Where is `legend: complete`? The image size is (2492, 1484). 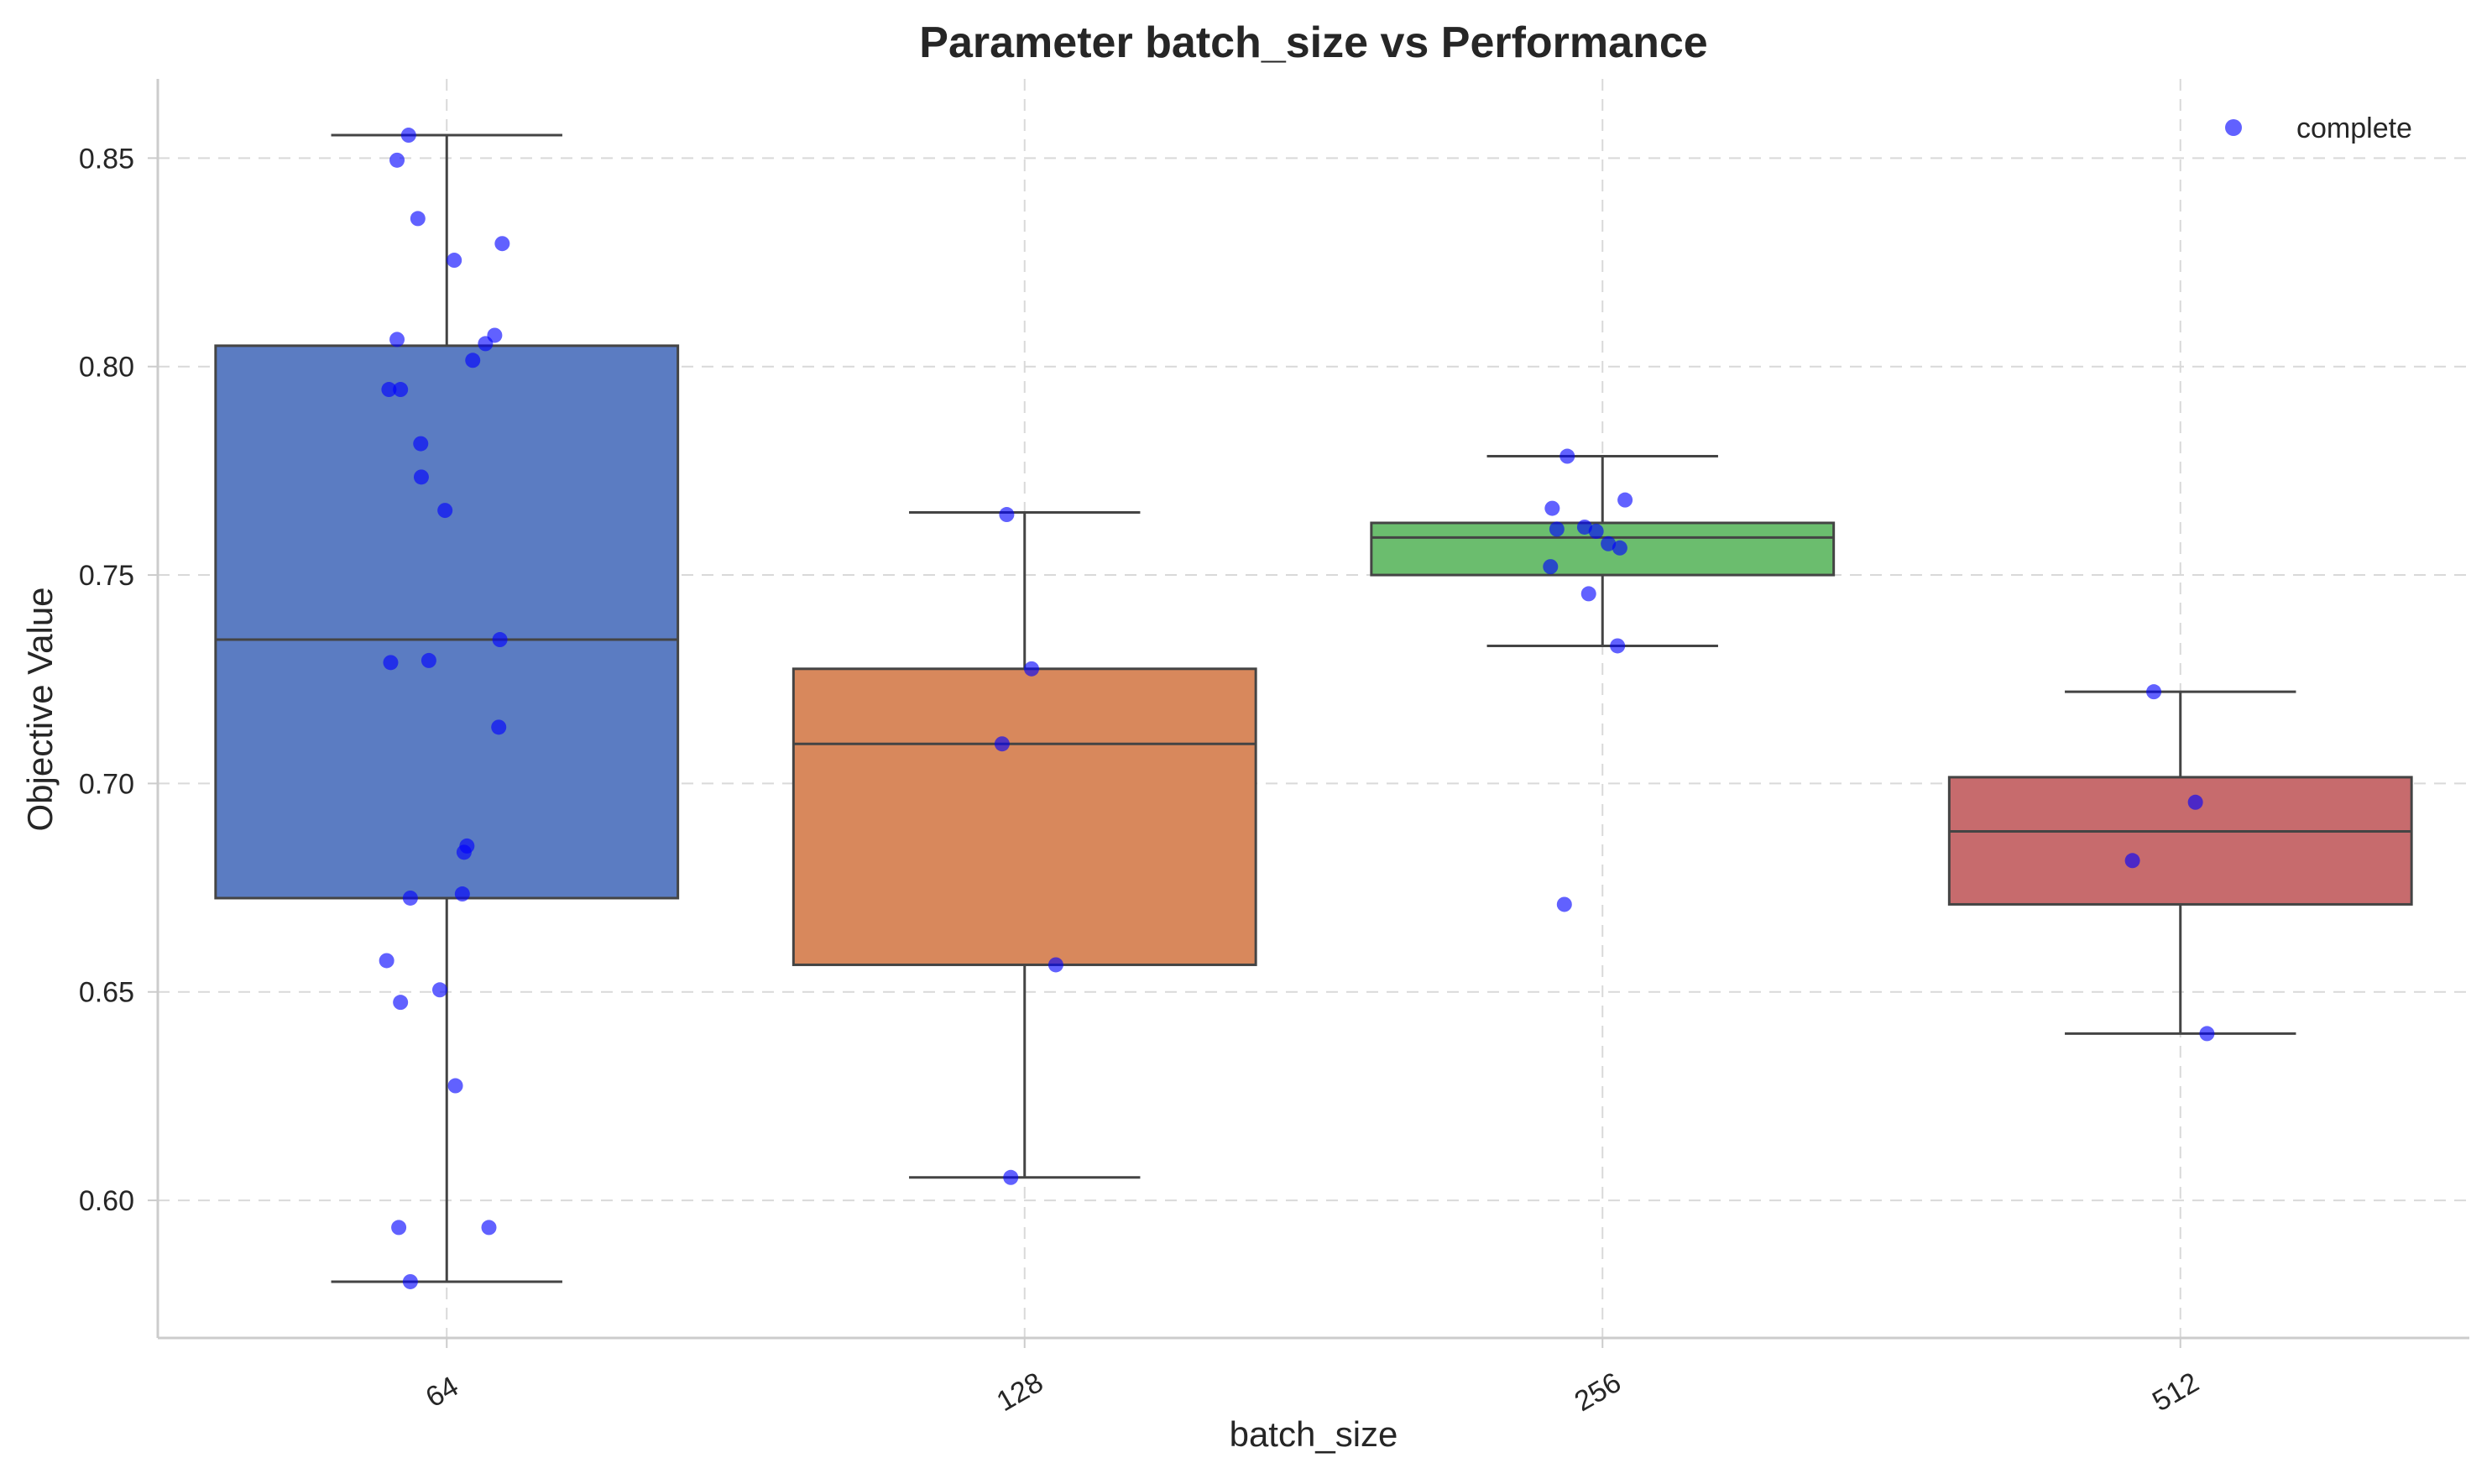
legend: complete is located at coordinates (2318, 128).